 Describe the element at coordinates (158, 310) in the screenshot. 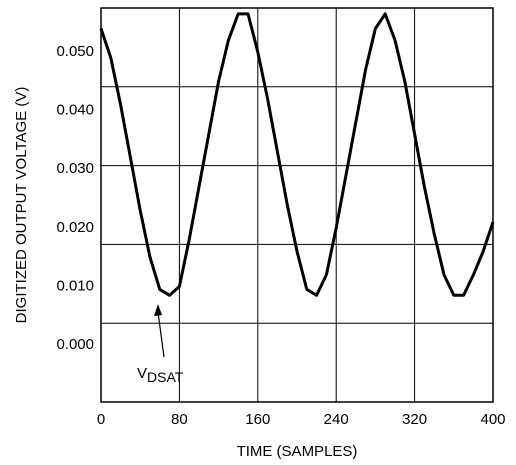

I see `arrow-head` at that location.